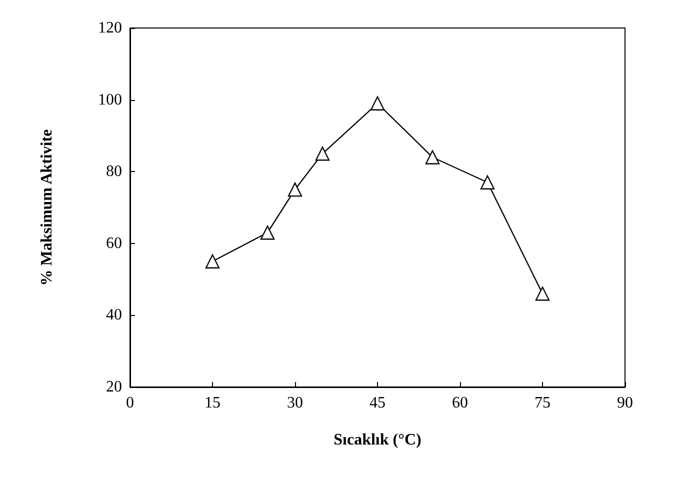 The width and height of the screenshot is (687, 495). What do you see at coordinates (110, 28) in the screenshot?
I see `y-tick-label: 120` at bounding box center [110, 28].